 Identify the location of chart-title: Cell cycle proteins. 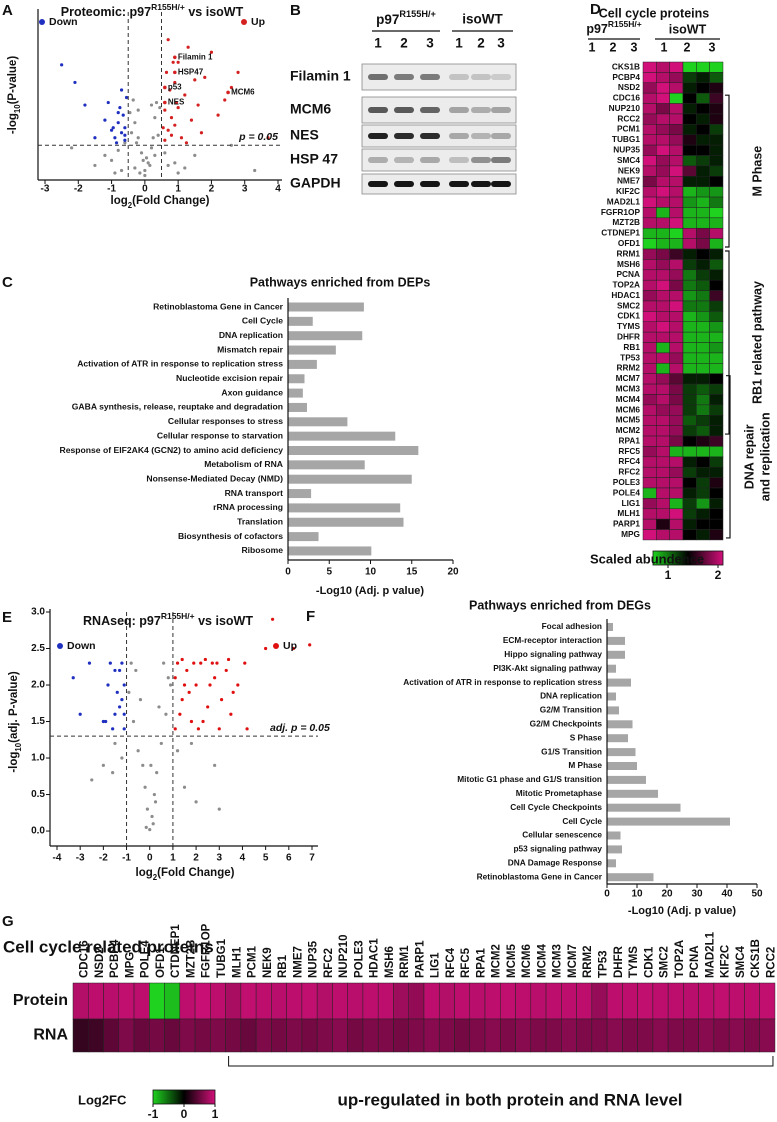
(654, 13).